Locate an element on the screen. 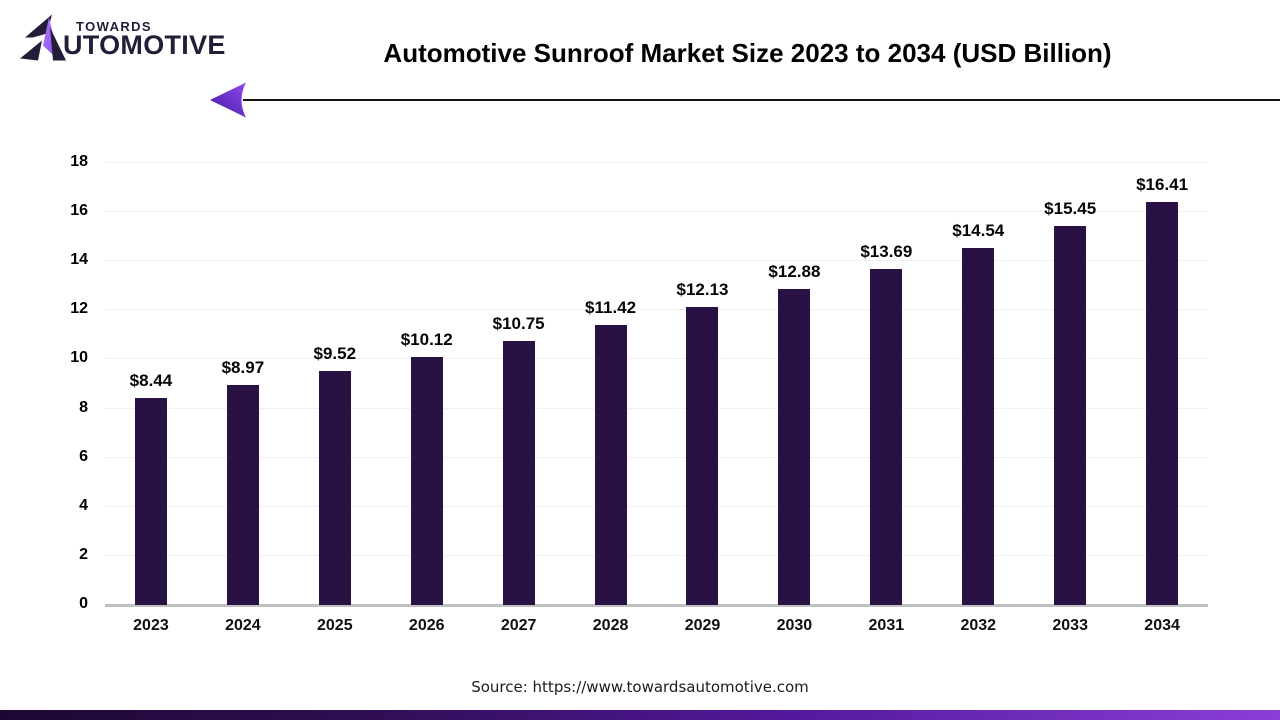 This screenshot has height=720, width=1280. x-tick-label: 2031 is located at coordinates (886, 625).